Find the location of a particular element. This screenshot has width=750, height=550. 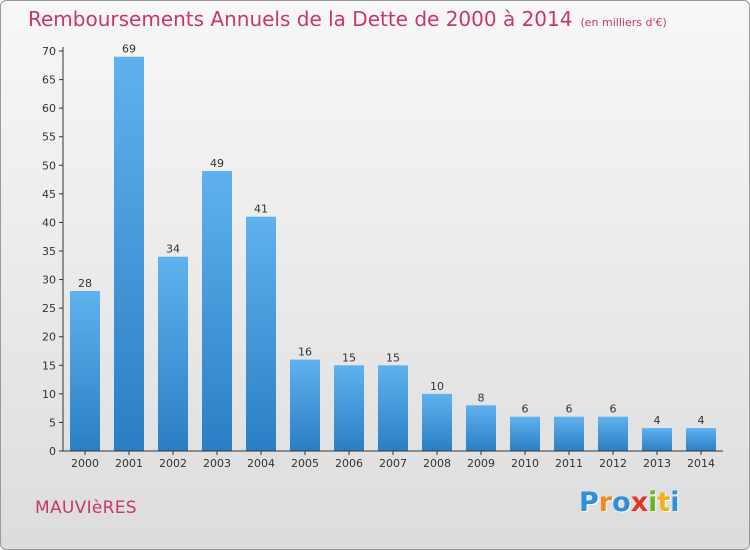

x-tick-label: 2008 is located at coordinates (437, 463).